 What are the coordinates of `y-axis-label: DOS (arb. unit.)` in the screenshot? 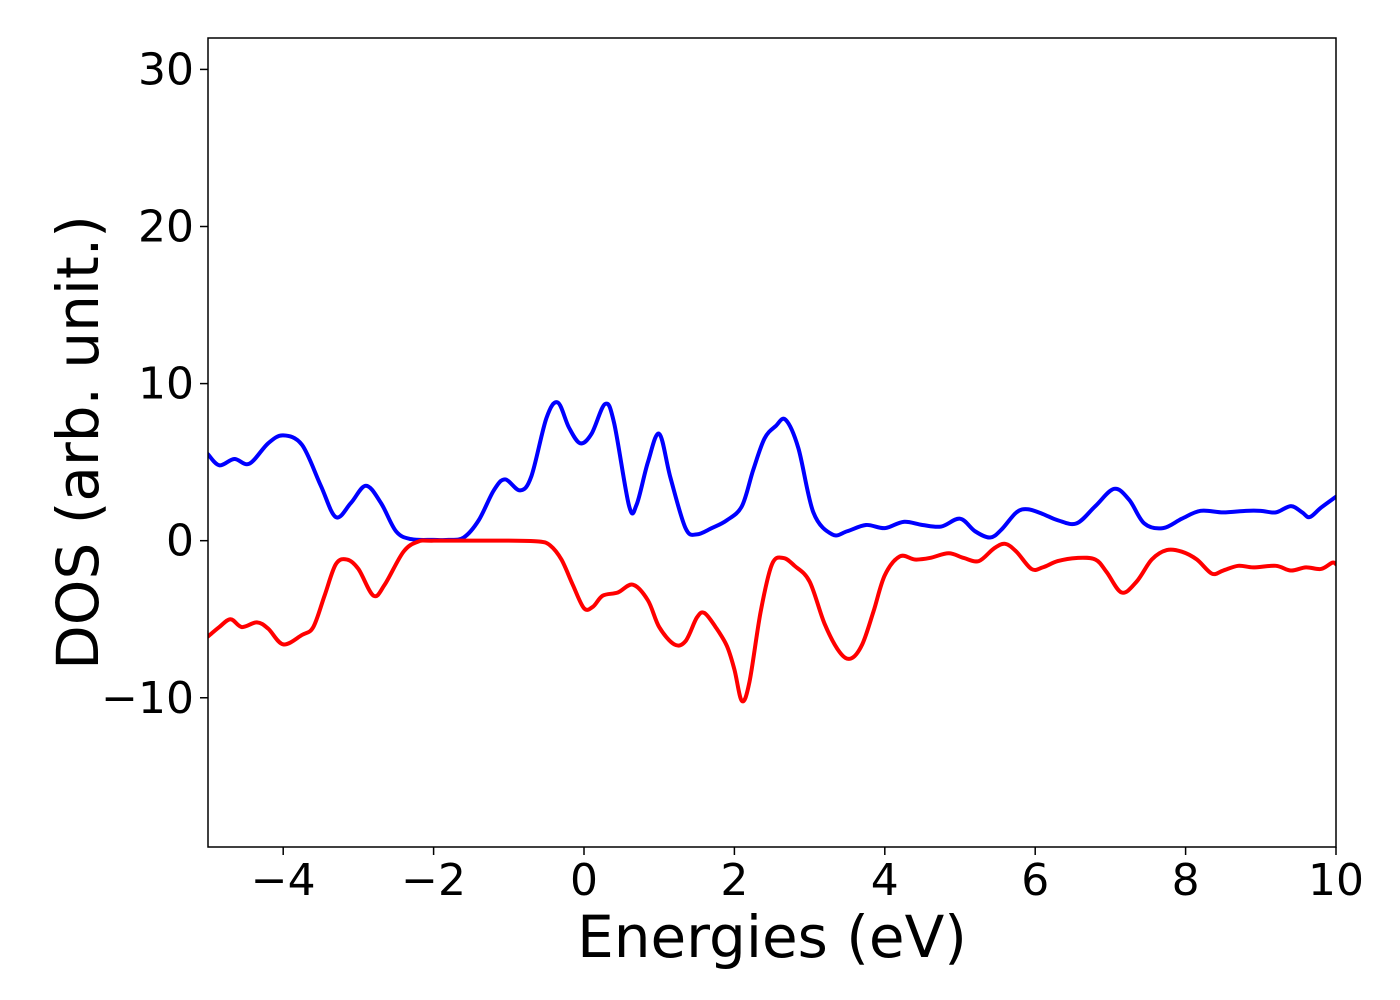 It's located at (78, 442).